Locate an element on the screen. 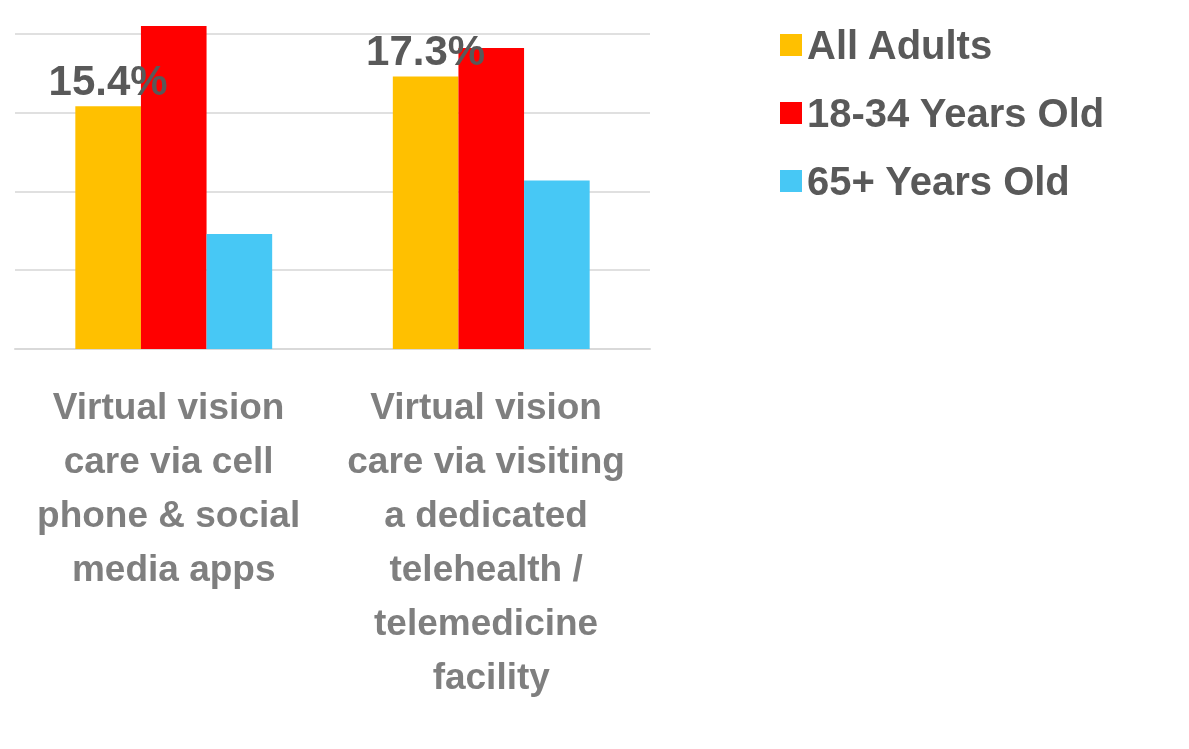 The width and height of the screenshot is (1189, 749). legend-label: All Adults is located at coordinates (900, 45).